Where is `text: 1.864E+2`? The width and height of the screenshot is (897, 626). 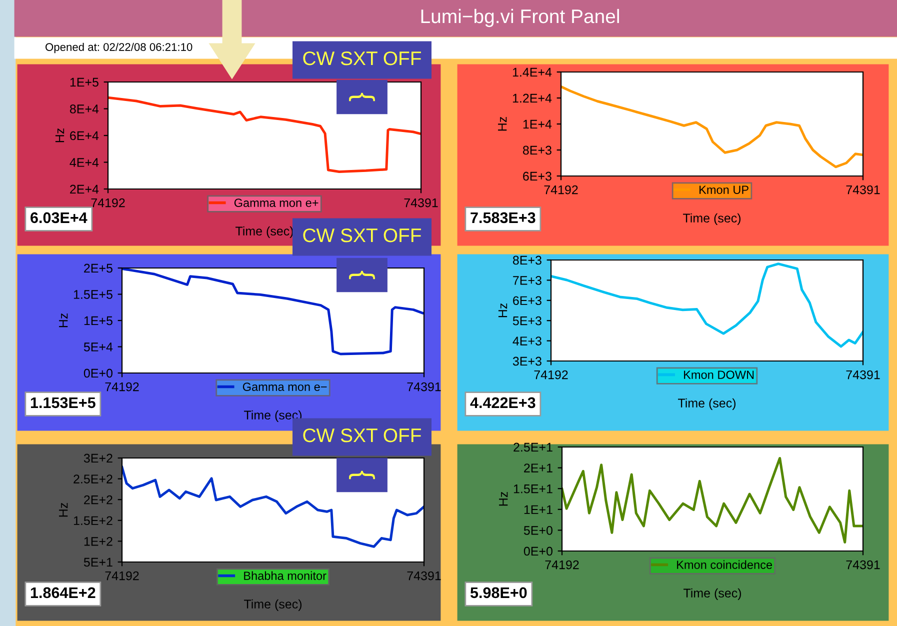
text: 1.864E+2 is located at coordinates (63, 592).